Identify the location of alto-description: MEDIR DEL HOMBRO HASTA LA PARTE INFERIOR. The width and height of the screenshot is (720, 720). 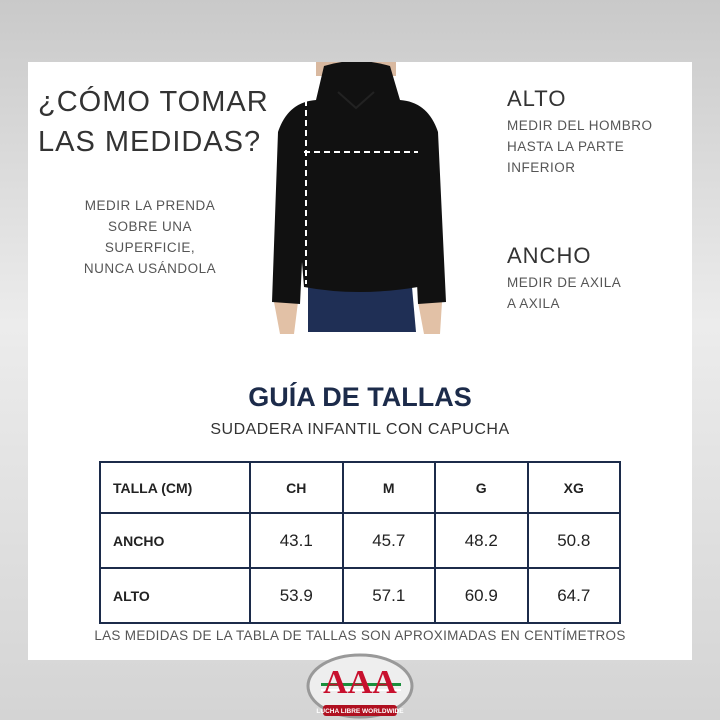
(580, 146).